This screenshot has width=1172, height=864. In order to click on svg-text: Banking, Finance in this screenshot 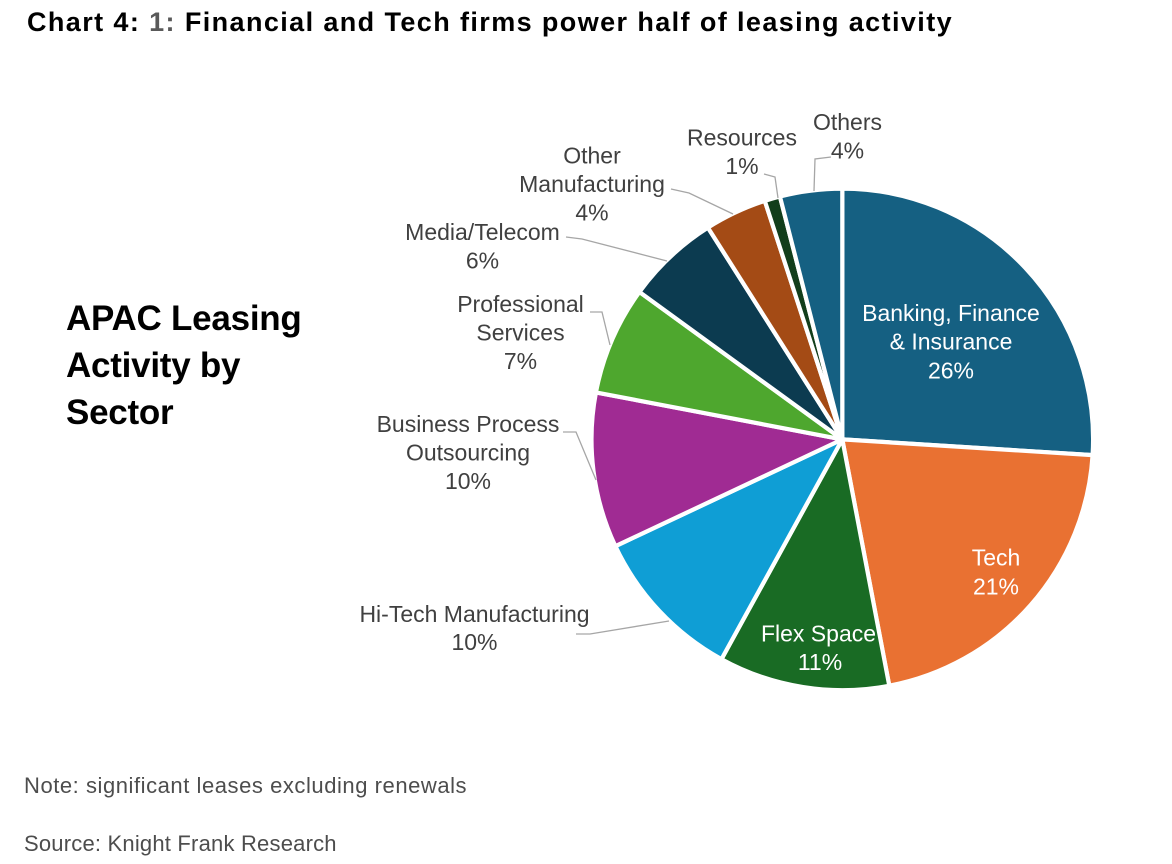, I will do `click(951, 313)`.